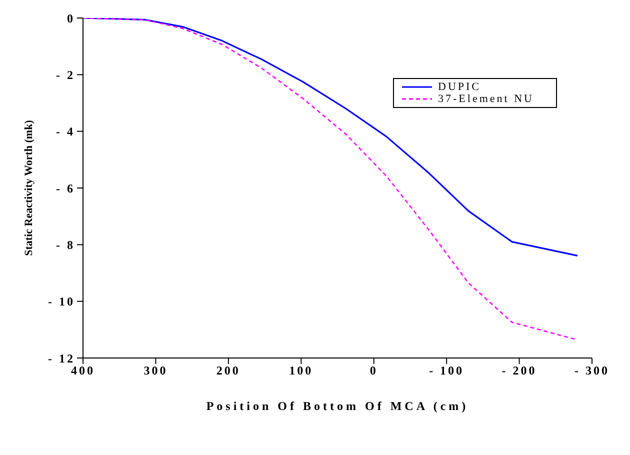 The width and height of the screenshot is (630, 455). Describe the element at coordinates (301, 371) in the screenshot. I see `x-tick-label: 100` at that location.